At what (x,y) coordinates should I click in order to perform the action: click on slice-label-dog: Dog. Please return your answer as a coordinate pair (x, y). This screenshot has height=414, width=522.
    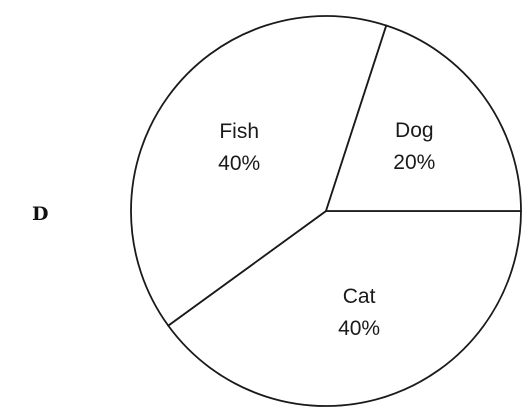
    Looking at the image, I should click on (414, 130).